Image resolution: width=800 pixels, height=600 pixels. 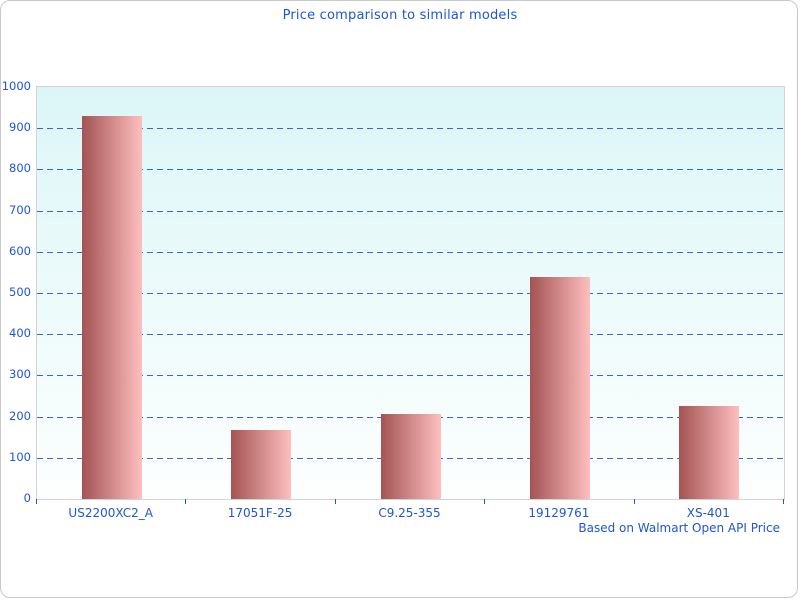 What do you see at coordinates (20, 415) in the screenshot?
I see `y-tick-label: 200` at bounding box center [20, 415].